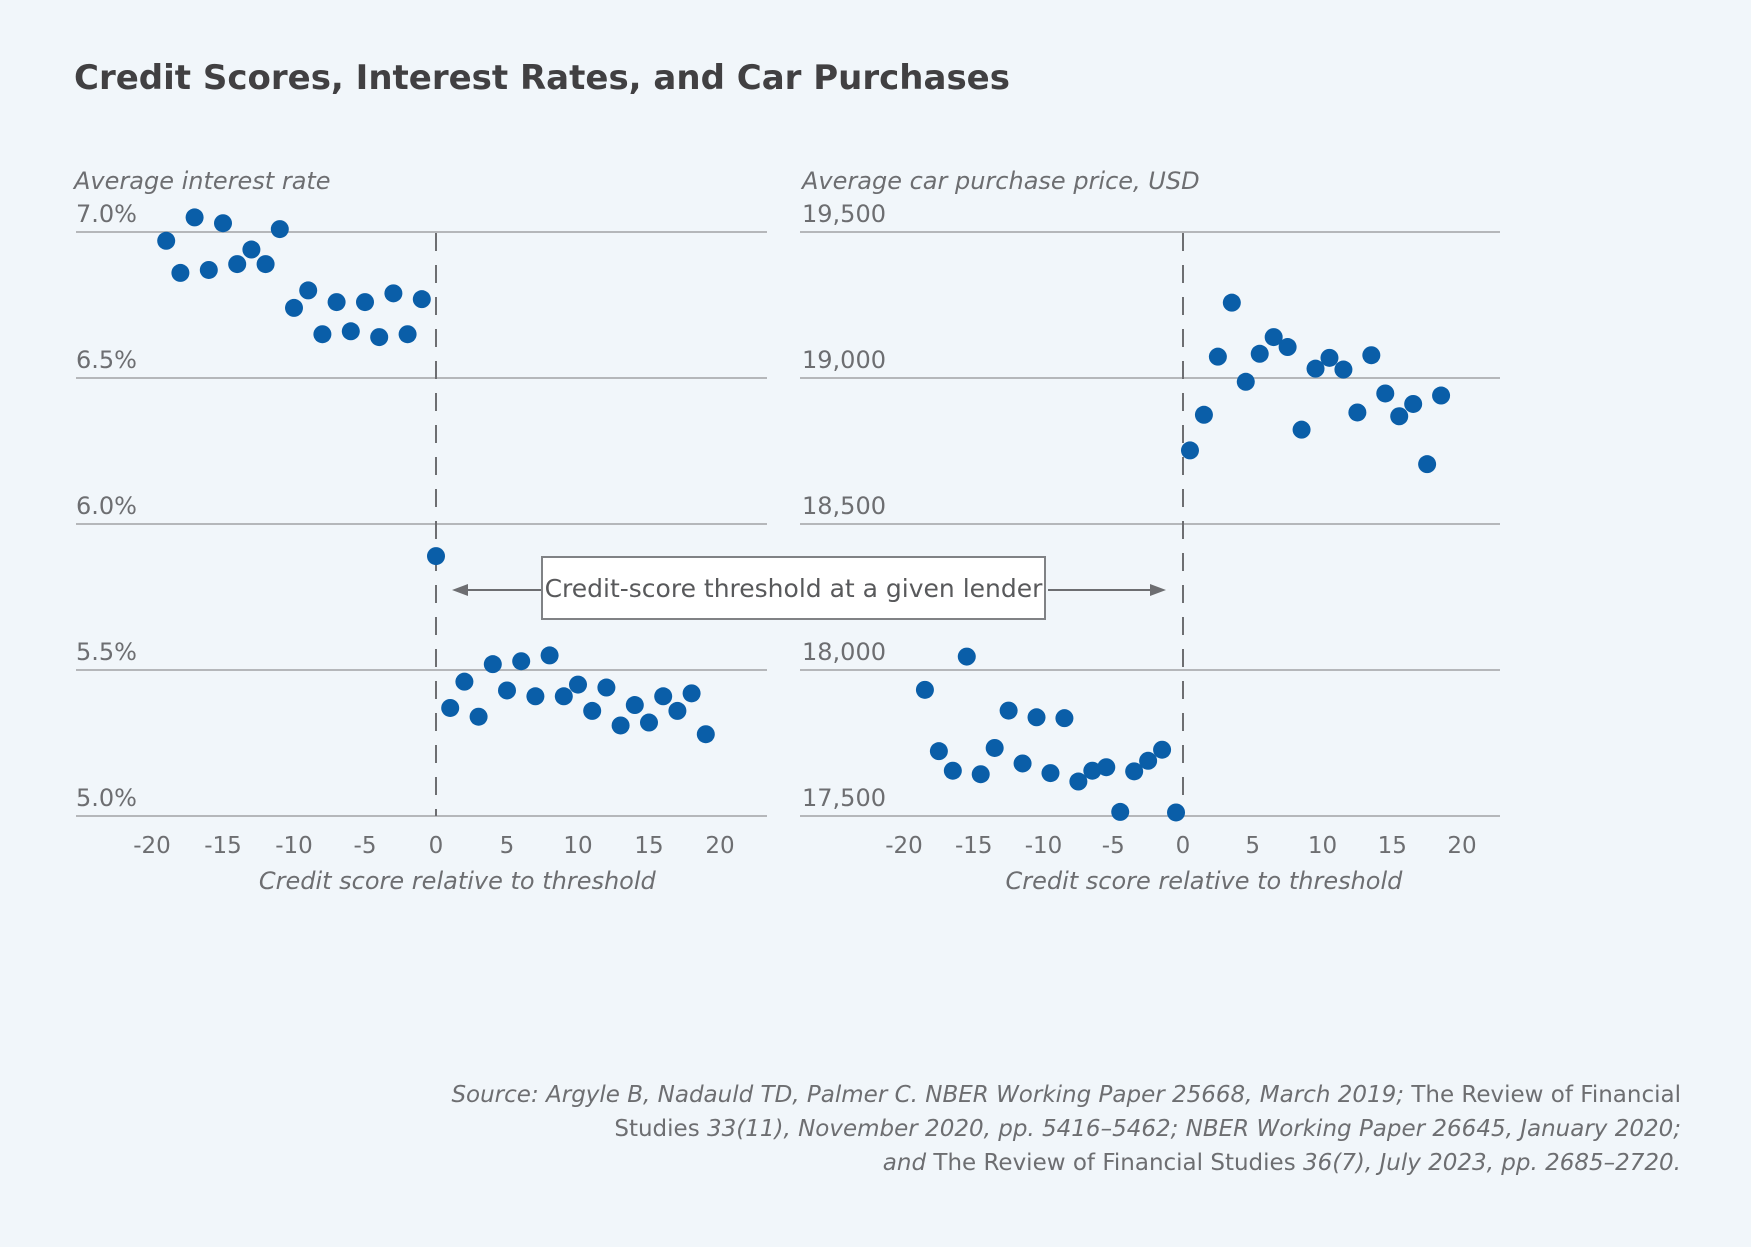  What do you see at coordinates (793, 588) in the screenshot?
I see `threshold-annotation: Credit-score threshold at a given lender` at bounding box center [793, 588].